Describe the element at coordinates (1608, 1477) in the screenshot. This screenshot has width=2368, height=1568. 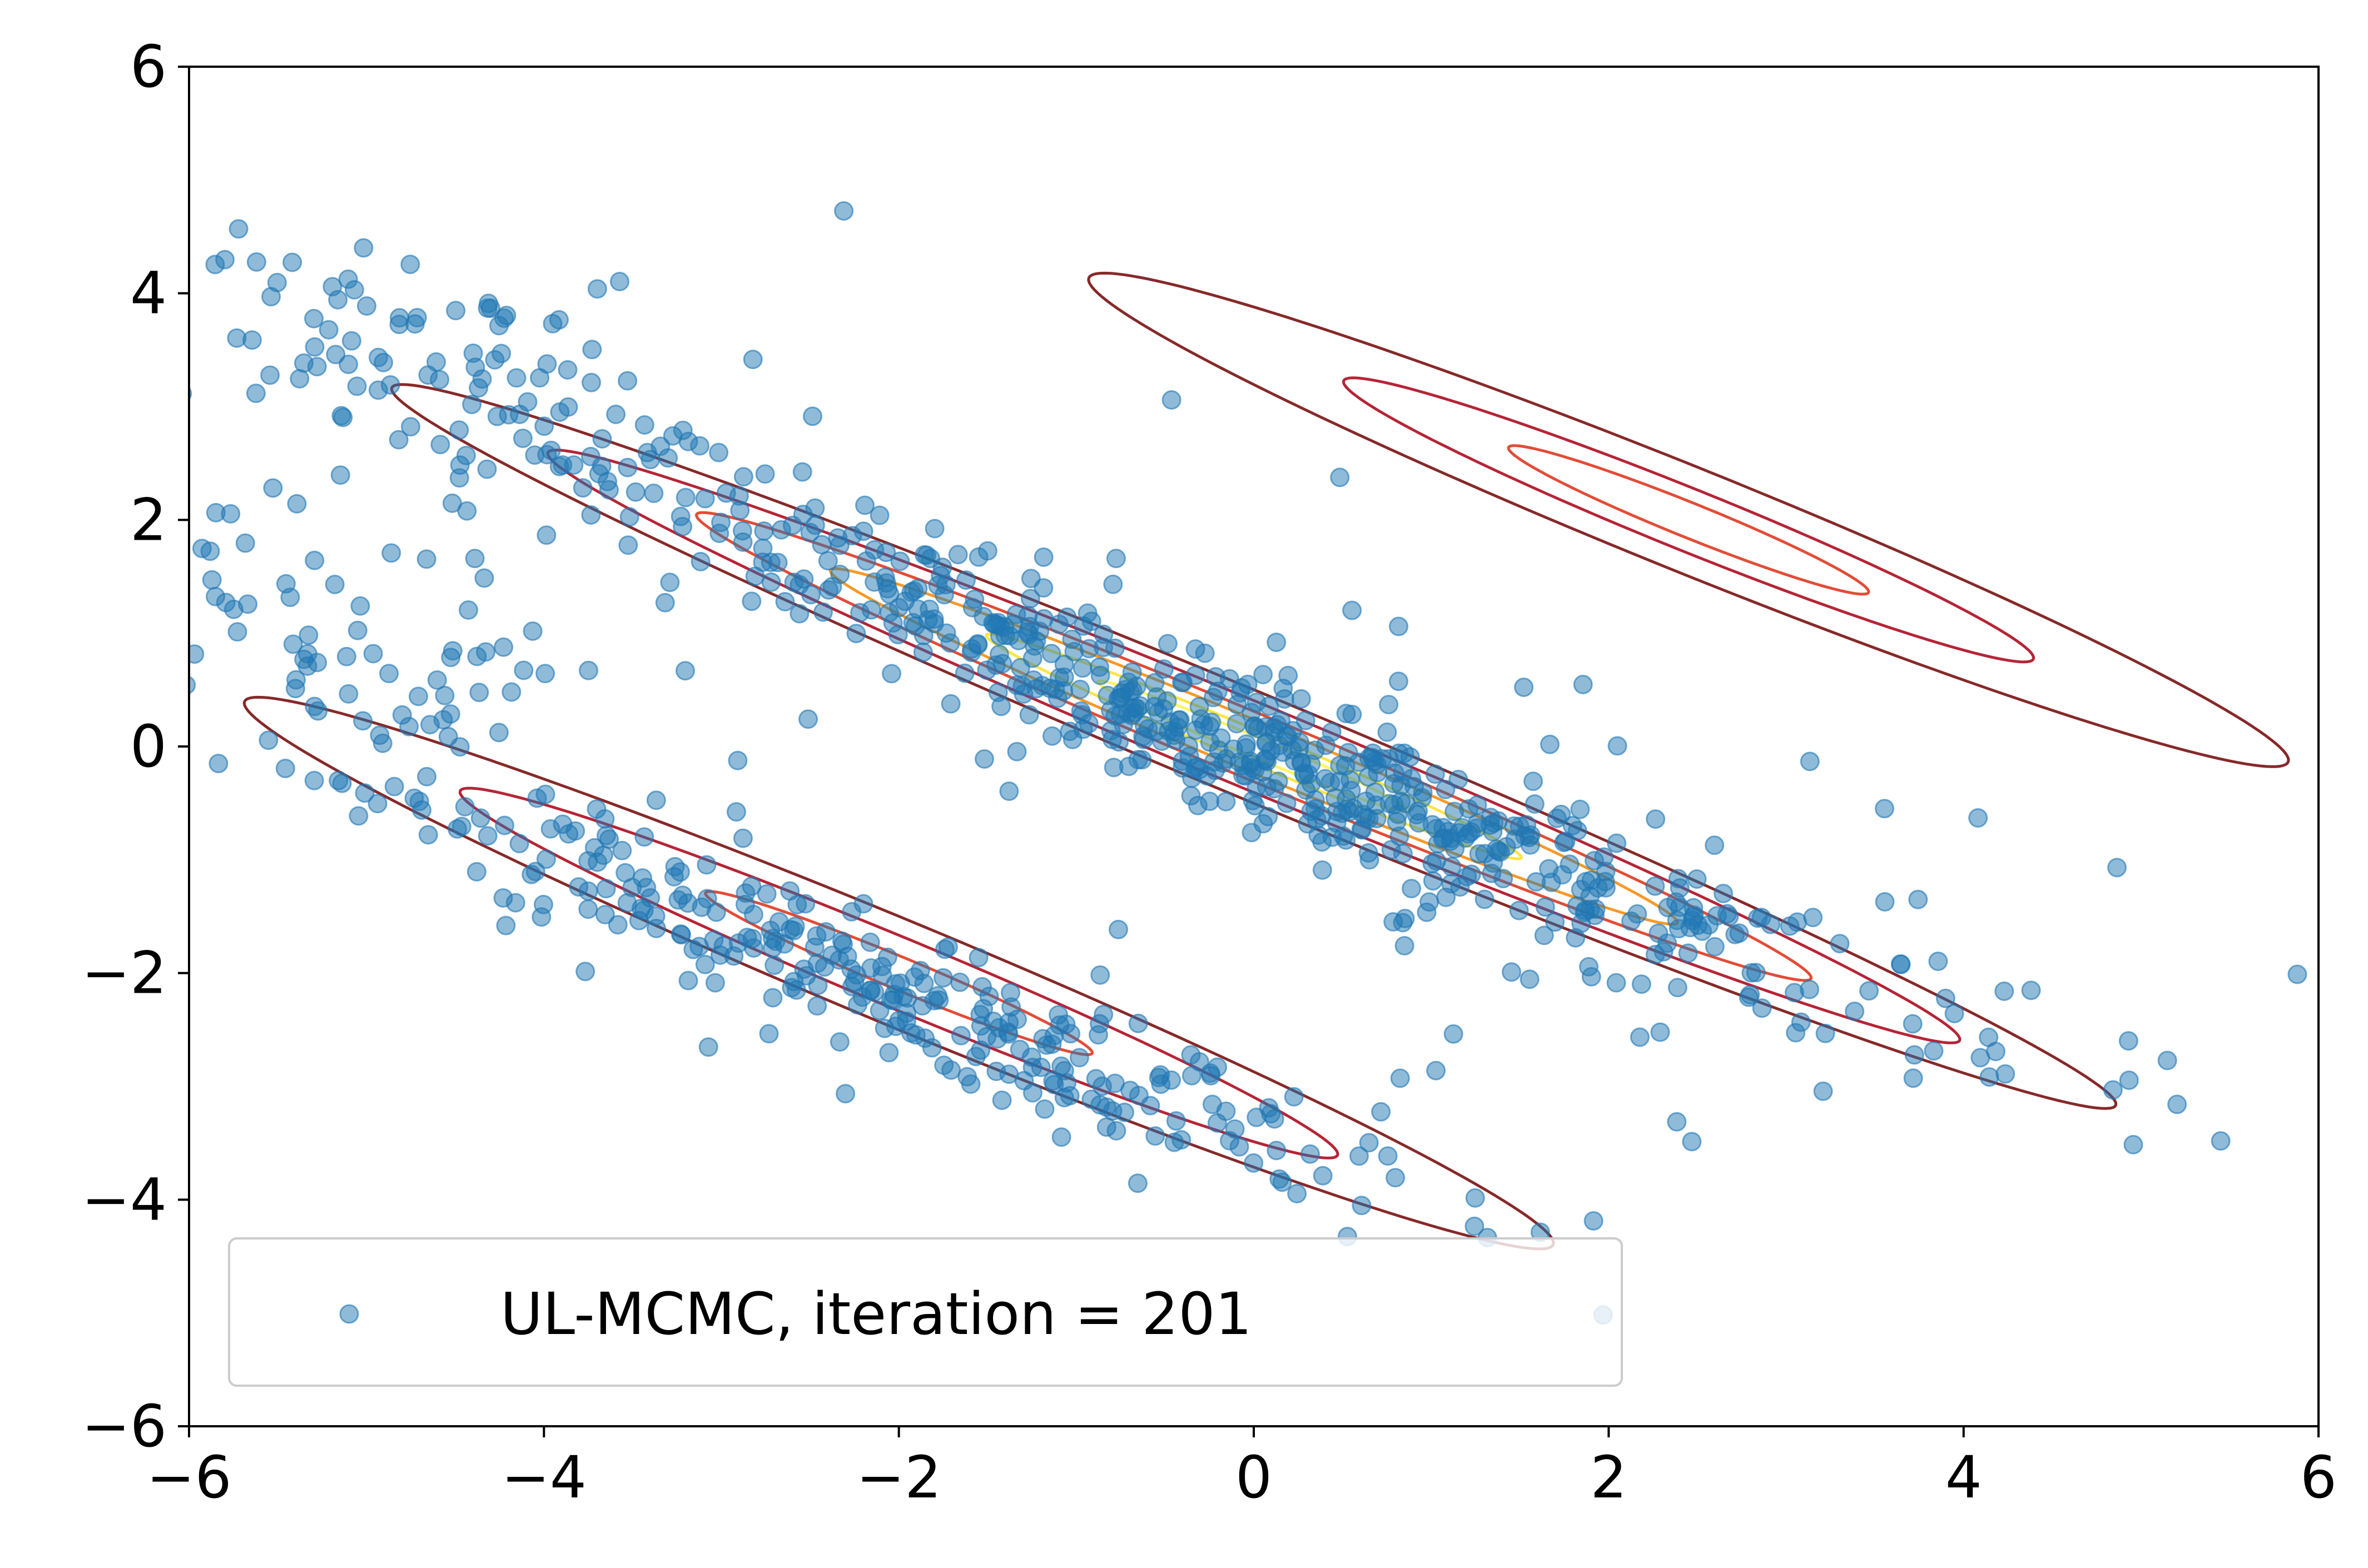
I see `x-tick-label: 2` at that location.